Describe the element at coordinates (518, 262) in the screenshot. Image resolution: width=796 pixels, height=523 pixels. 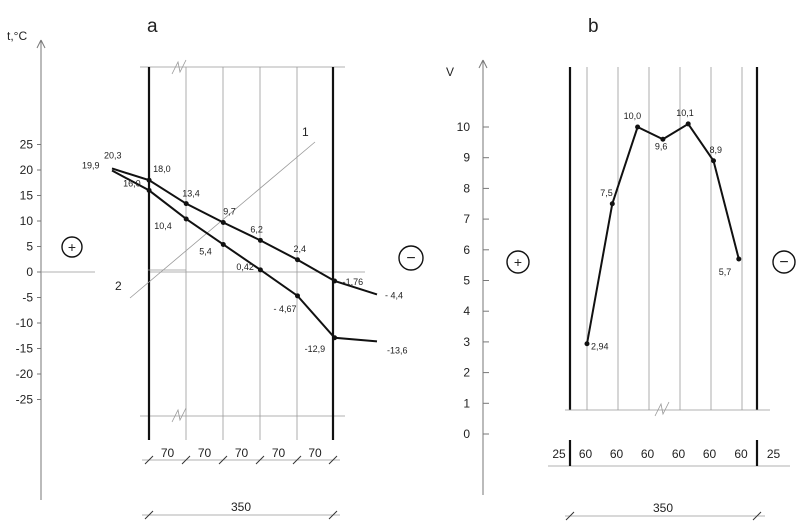
I see `plus-sign-b: +` at that location.